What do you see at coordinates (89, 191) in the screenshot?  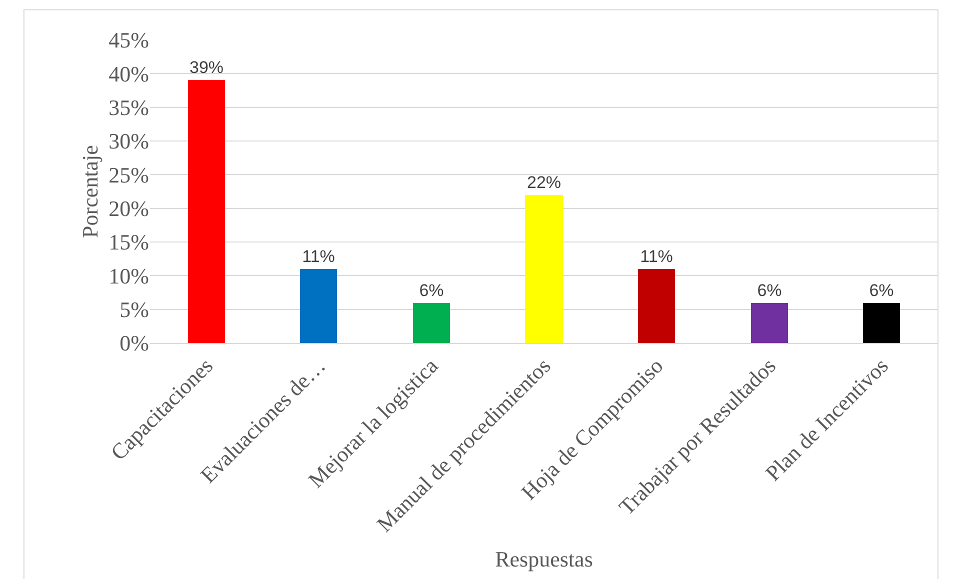 I see `y-axis-title: Porcentaje` at bounding box center [89, 191].